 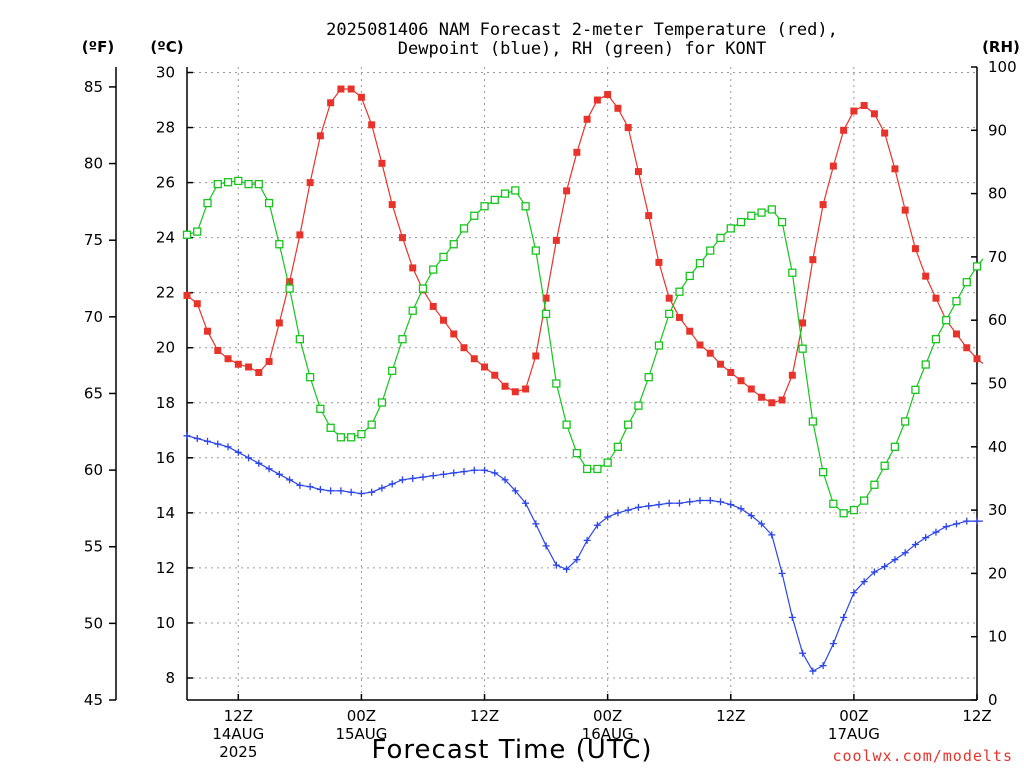 I want to click on celsius-tick-label: 16, so click(x=165, y=458).